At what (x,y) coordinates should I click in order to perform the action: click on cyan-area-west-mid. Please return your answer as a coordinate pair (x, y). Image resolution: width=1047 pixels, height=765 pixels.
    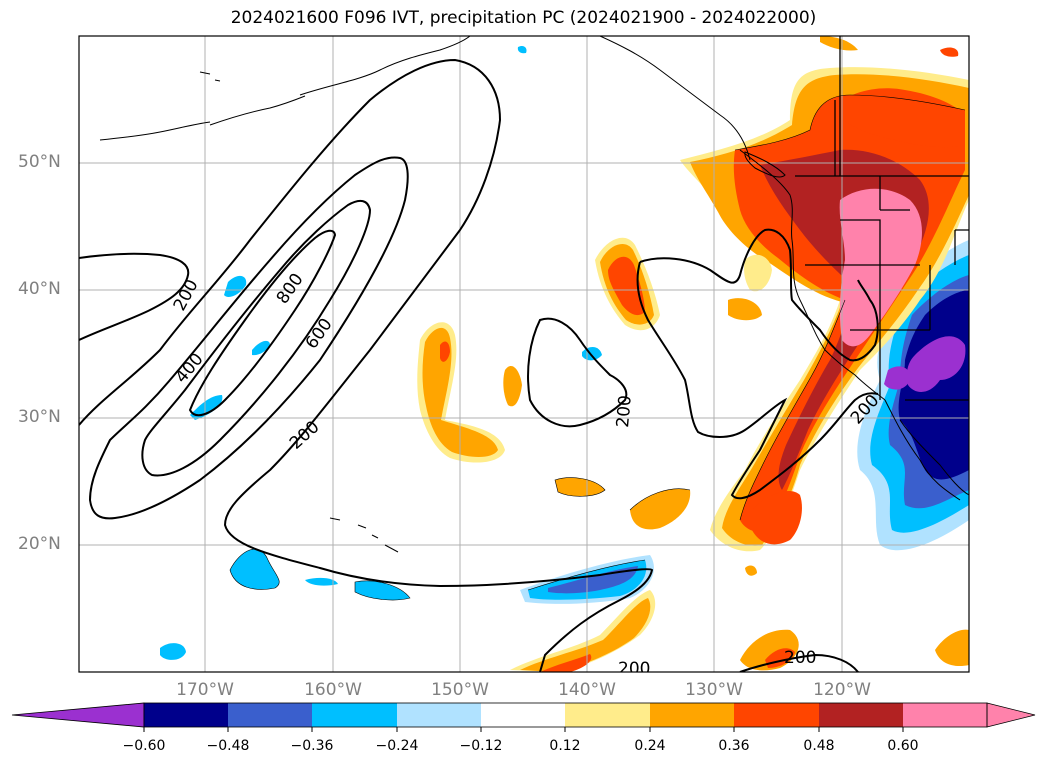
    Looking at the image, I should click on (206, 407).